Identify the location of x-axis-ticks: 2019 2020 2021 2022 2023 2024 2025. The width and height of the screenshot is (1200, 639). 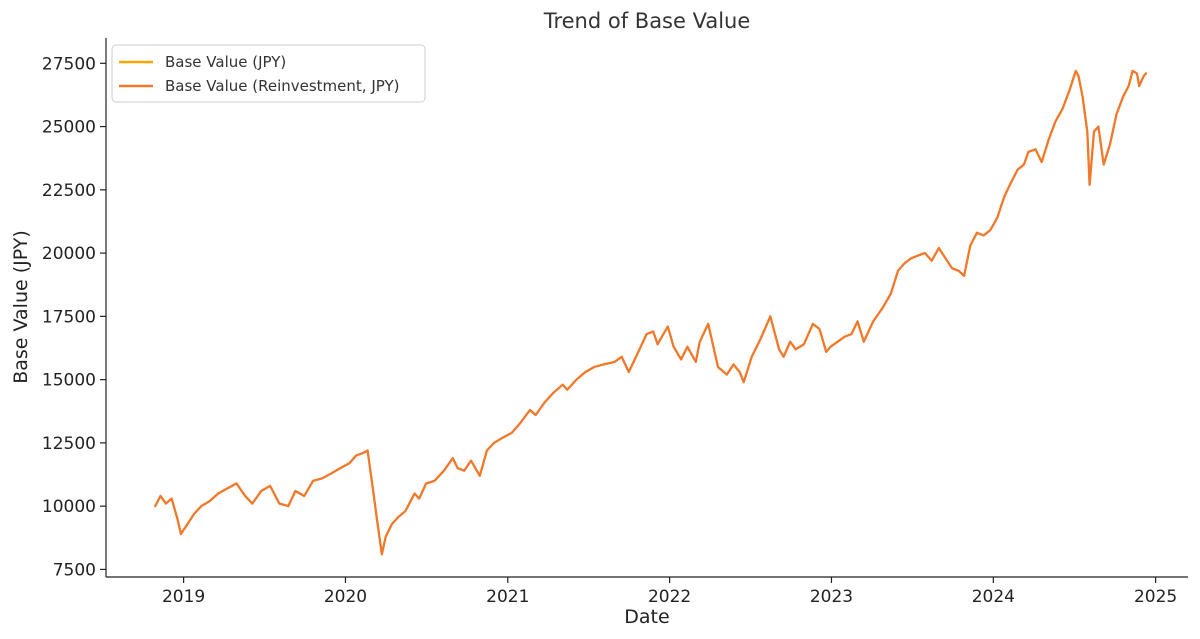
(669, 592).